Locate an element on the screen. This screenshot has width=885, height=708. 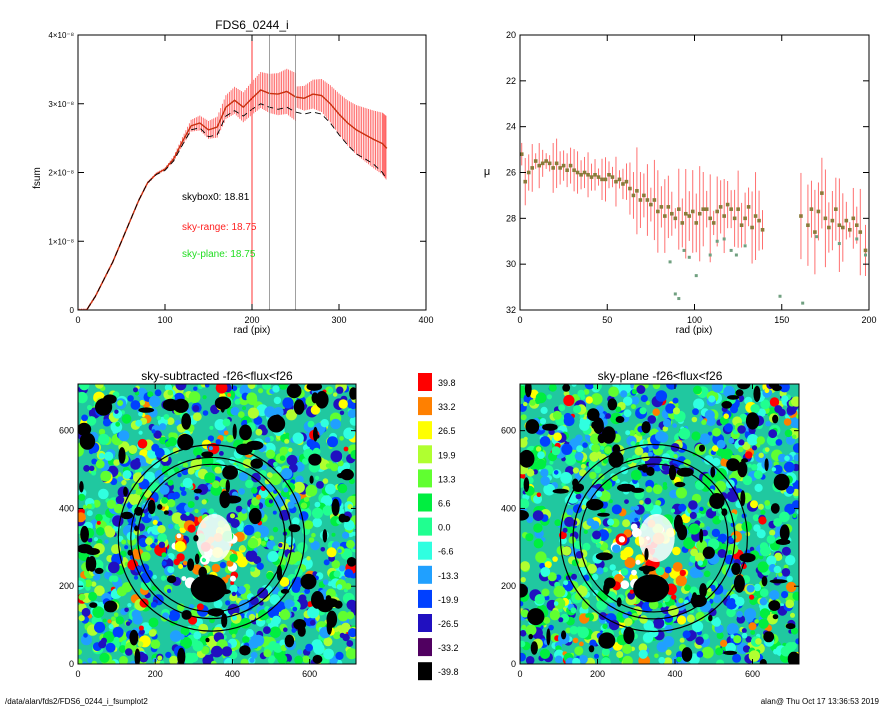
map-ytick-label: 400 is located at coordinates (66, 508).